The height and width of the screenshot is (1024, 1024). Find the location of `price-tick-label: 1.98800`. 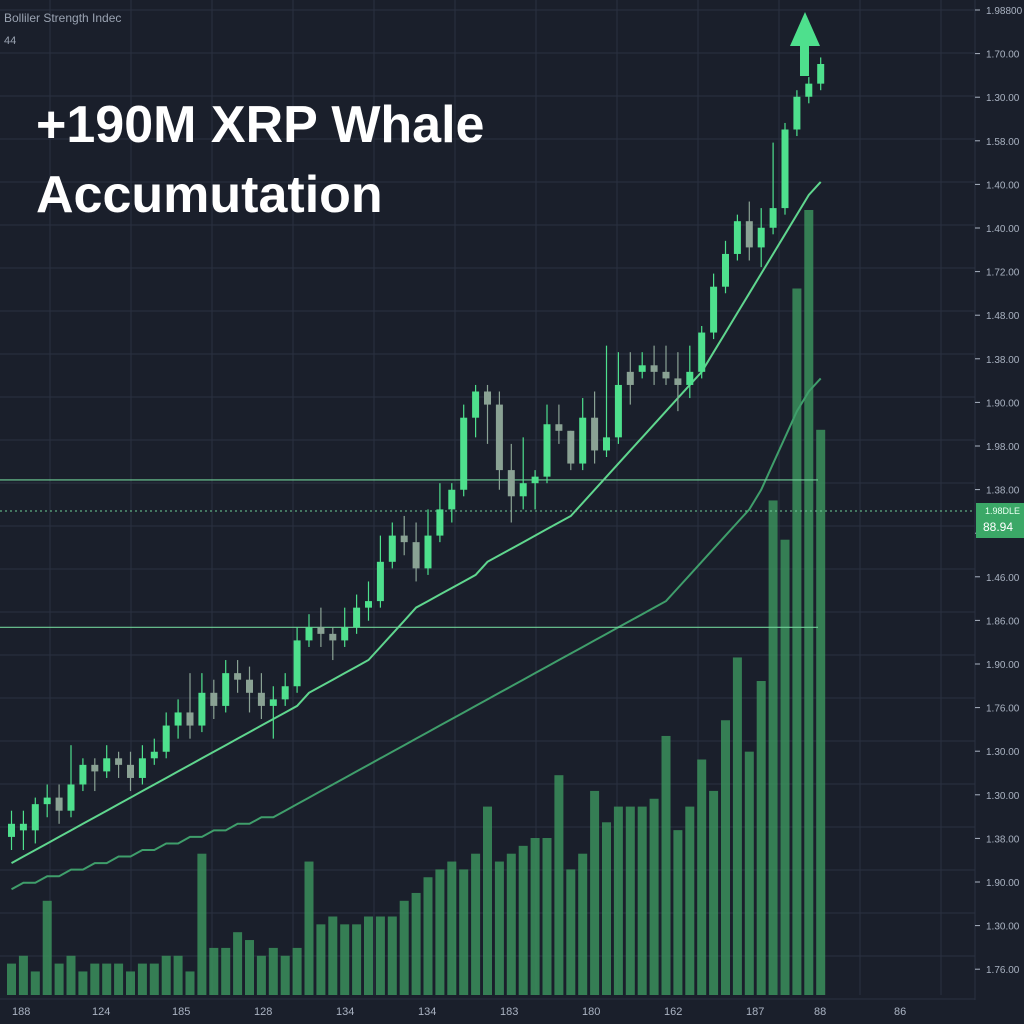

price-tick-label: 1.98800 is located at coordinates (1004, 11).